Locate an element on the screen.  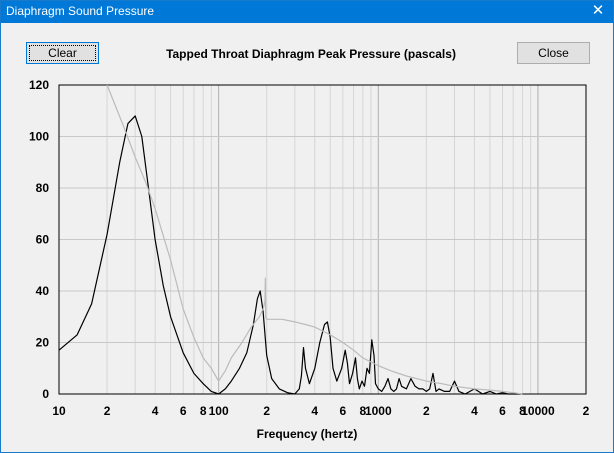
x-tick-label: 10000 is located at coordinates (538, 411).